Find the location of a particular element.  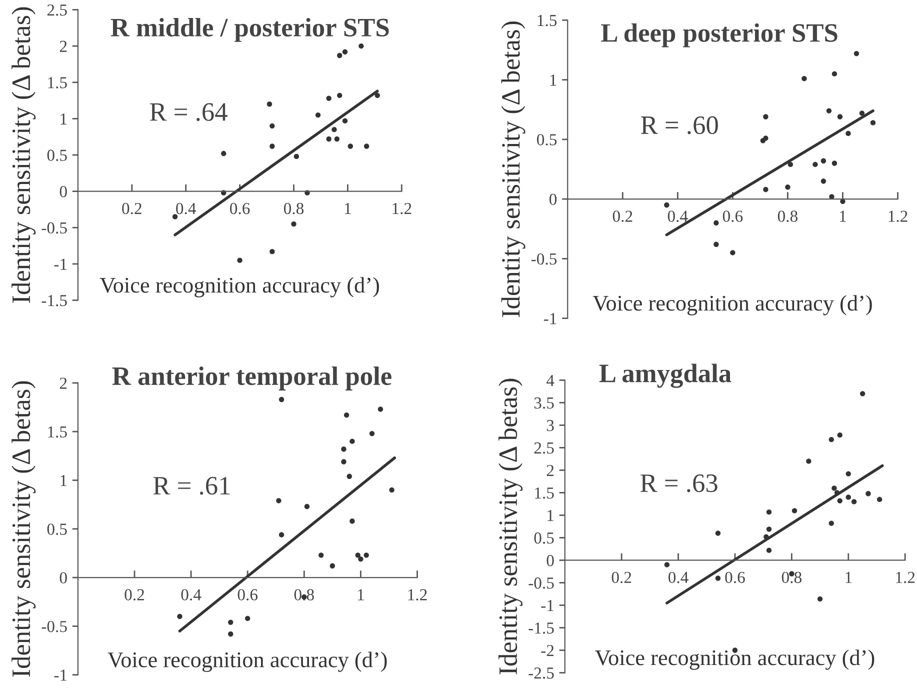

y-tick-label: -2.5 is located at coordinates (541, 673).